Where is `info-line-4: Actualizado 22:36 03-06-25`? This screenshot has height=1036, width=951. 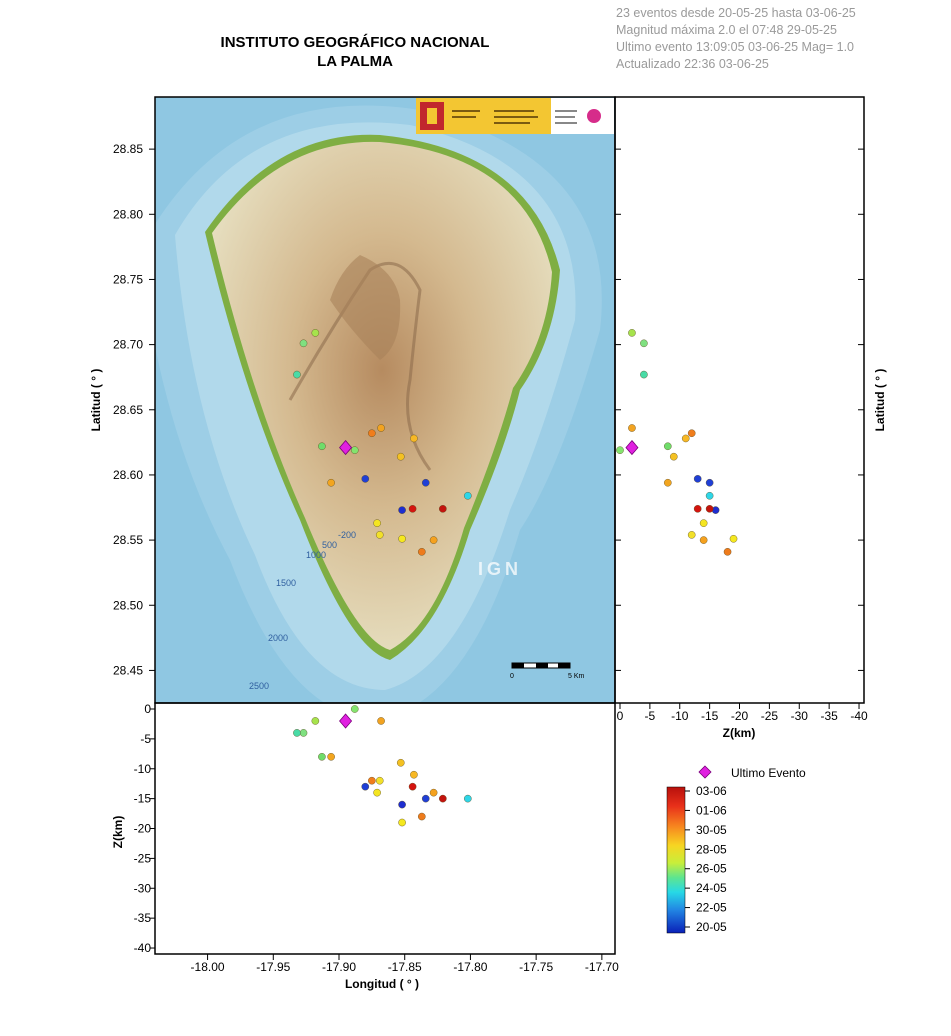 info-line-4: Actualizado 22:36 03-06-25 is located at coordinates (692, 64).